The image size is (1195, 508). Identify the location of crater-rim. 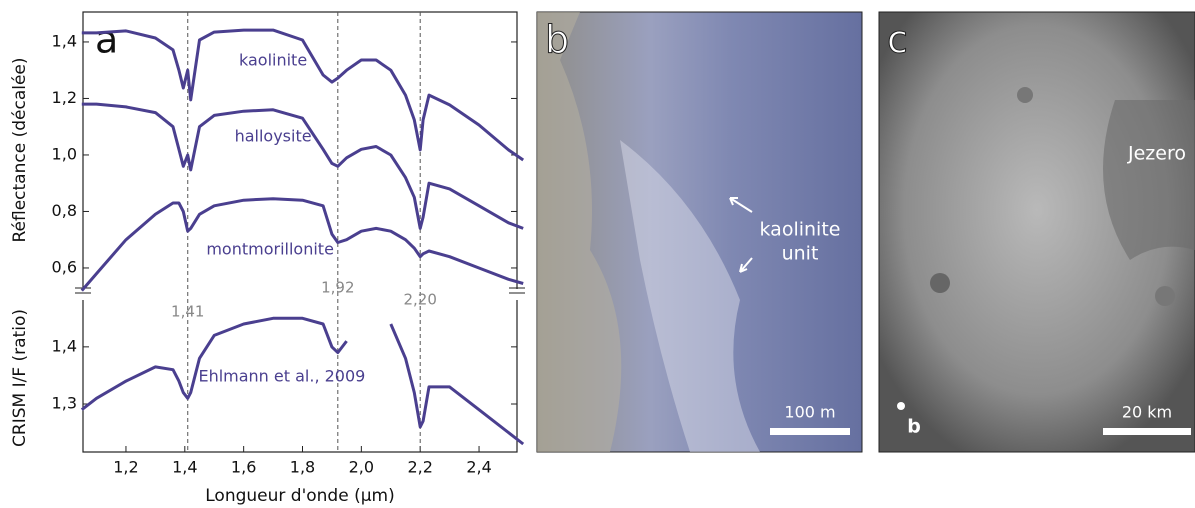
(1149, 180).